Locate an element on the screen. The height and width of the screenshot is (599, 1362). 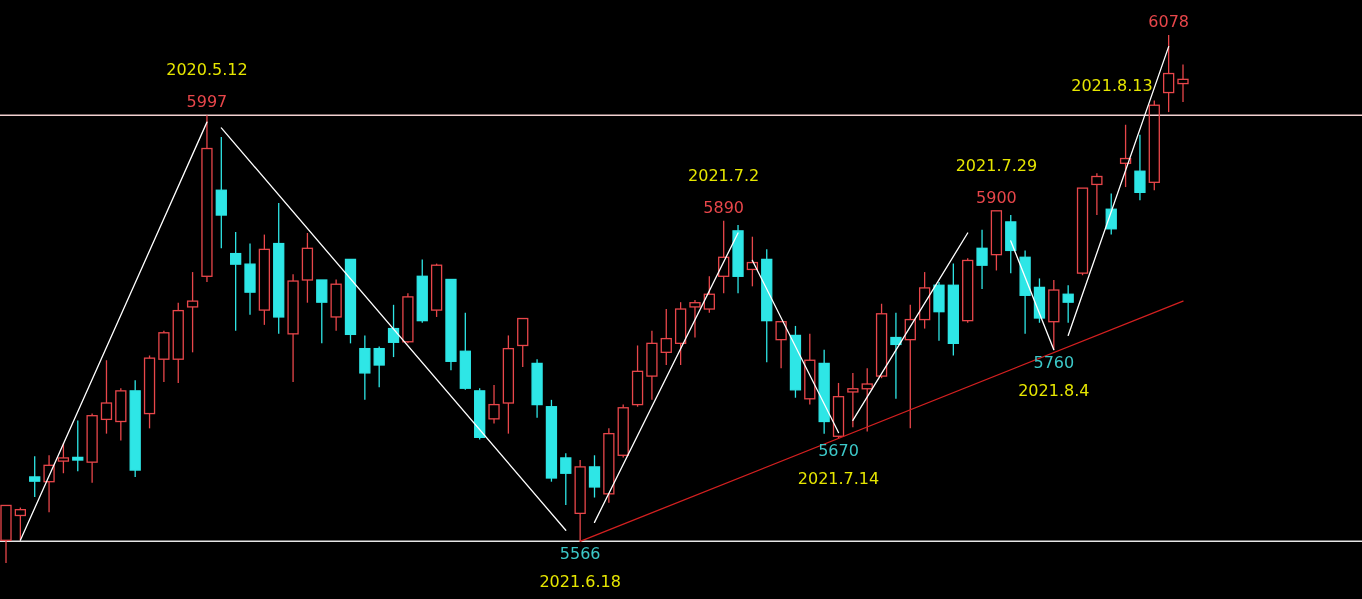
annotation: 2021.7.29 is located at coordinates (996, 165).